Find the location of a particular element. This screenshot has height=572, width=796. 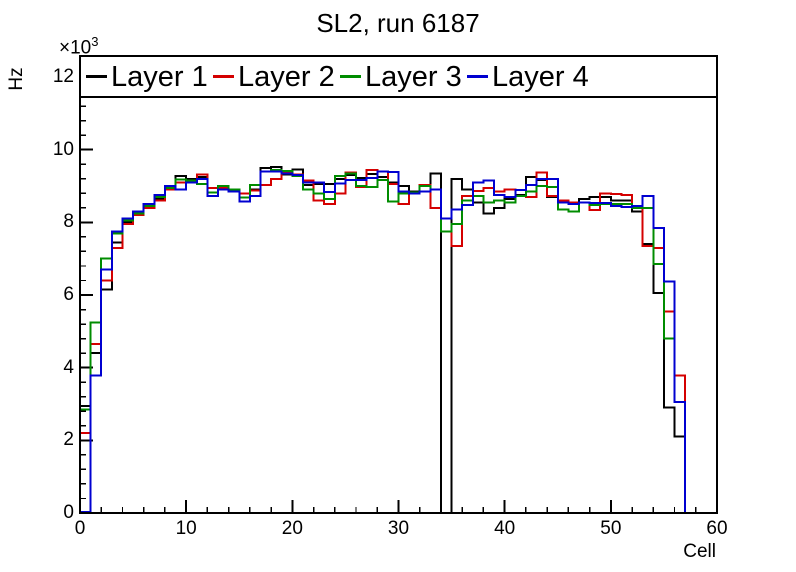

y-tick-label: 0 is located at coordinates (68, 512).